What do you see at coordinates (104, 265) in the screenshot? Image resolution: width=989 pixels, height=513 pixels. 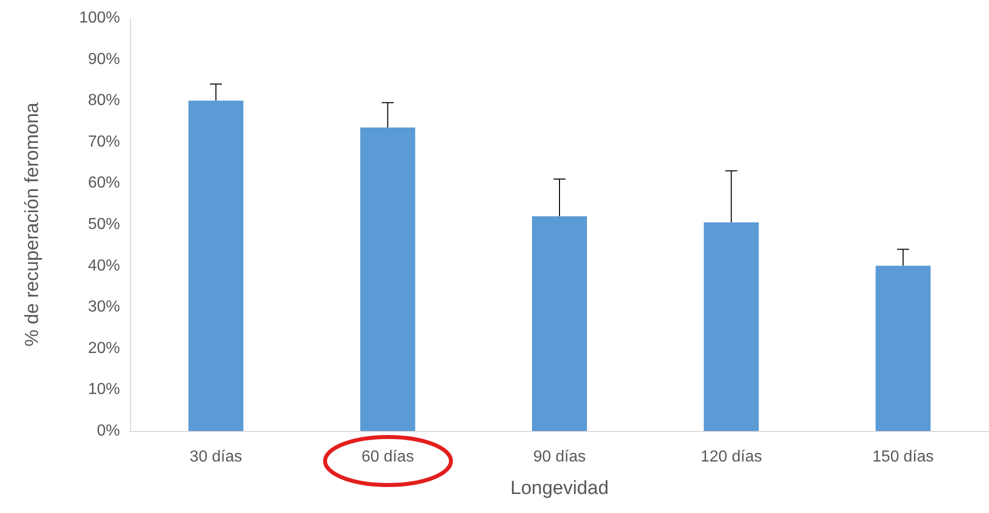 I see `y-tick-label: 40%` at bounding box center [104, 265].